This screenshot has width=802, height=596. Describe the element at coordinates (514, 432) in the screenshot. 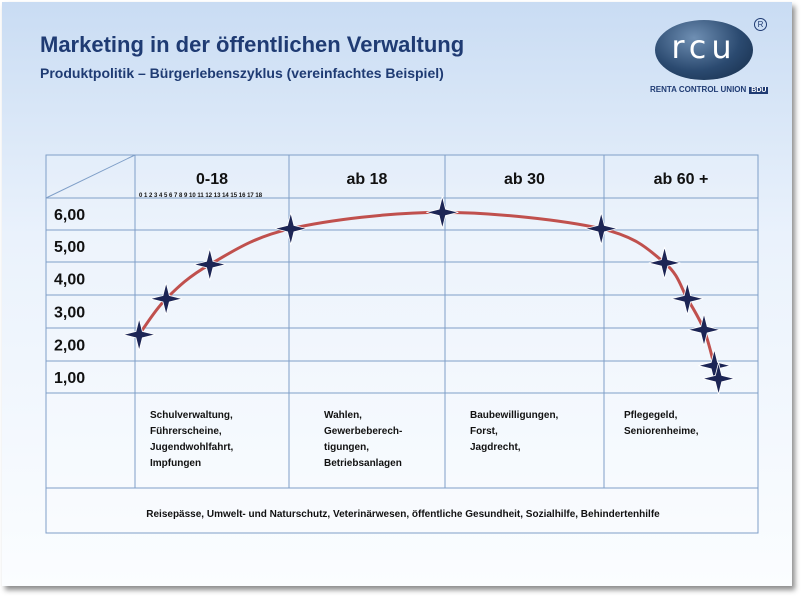

I see `services-column-3: Baubewilligungen, Forst, Jagdrecht,` at that location.